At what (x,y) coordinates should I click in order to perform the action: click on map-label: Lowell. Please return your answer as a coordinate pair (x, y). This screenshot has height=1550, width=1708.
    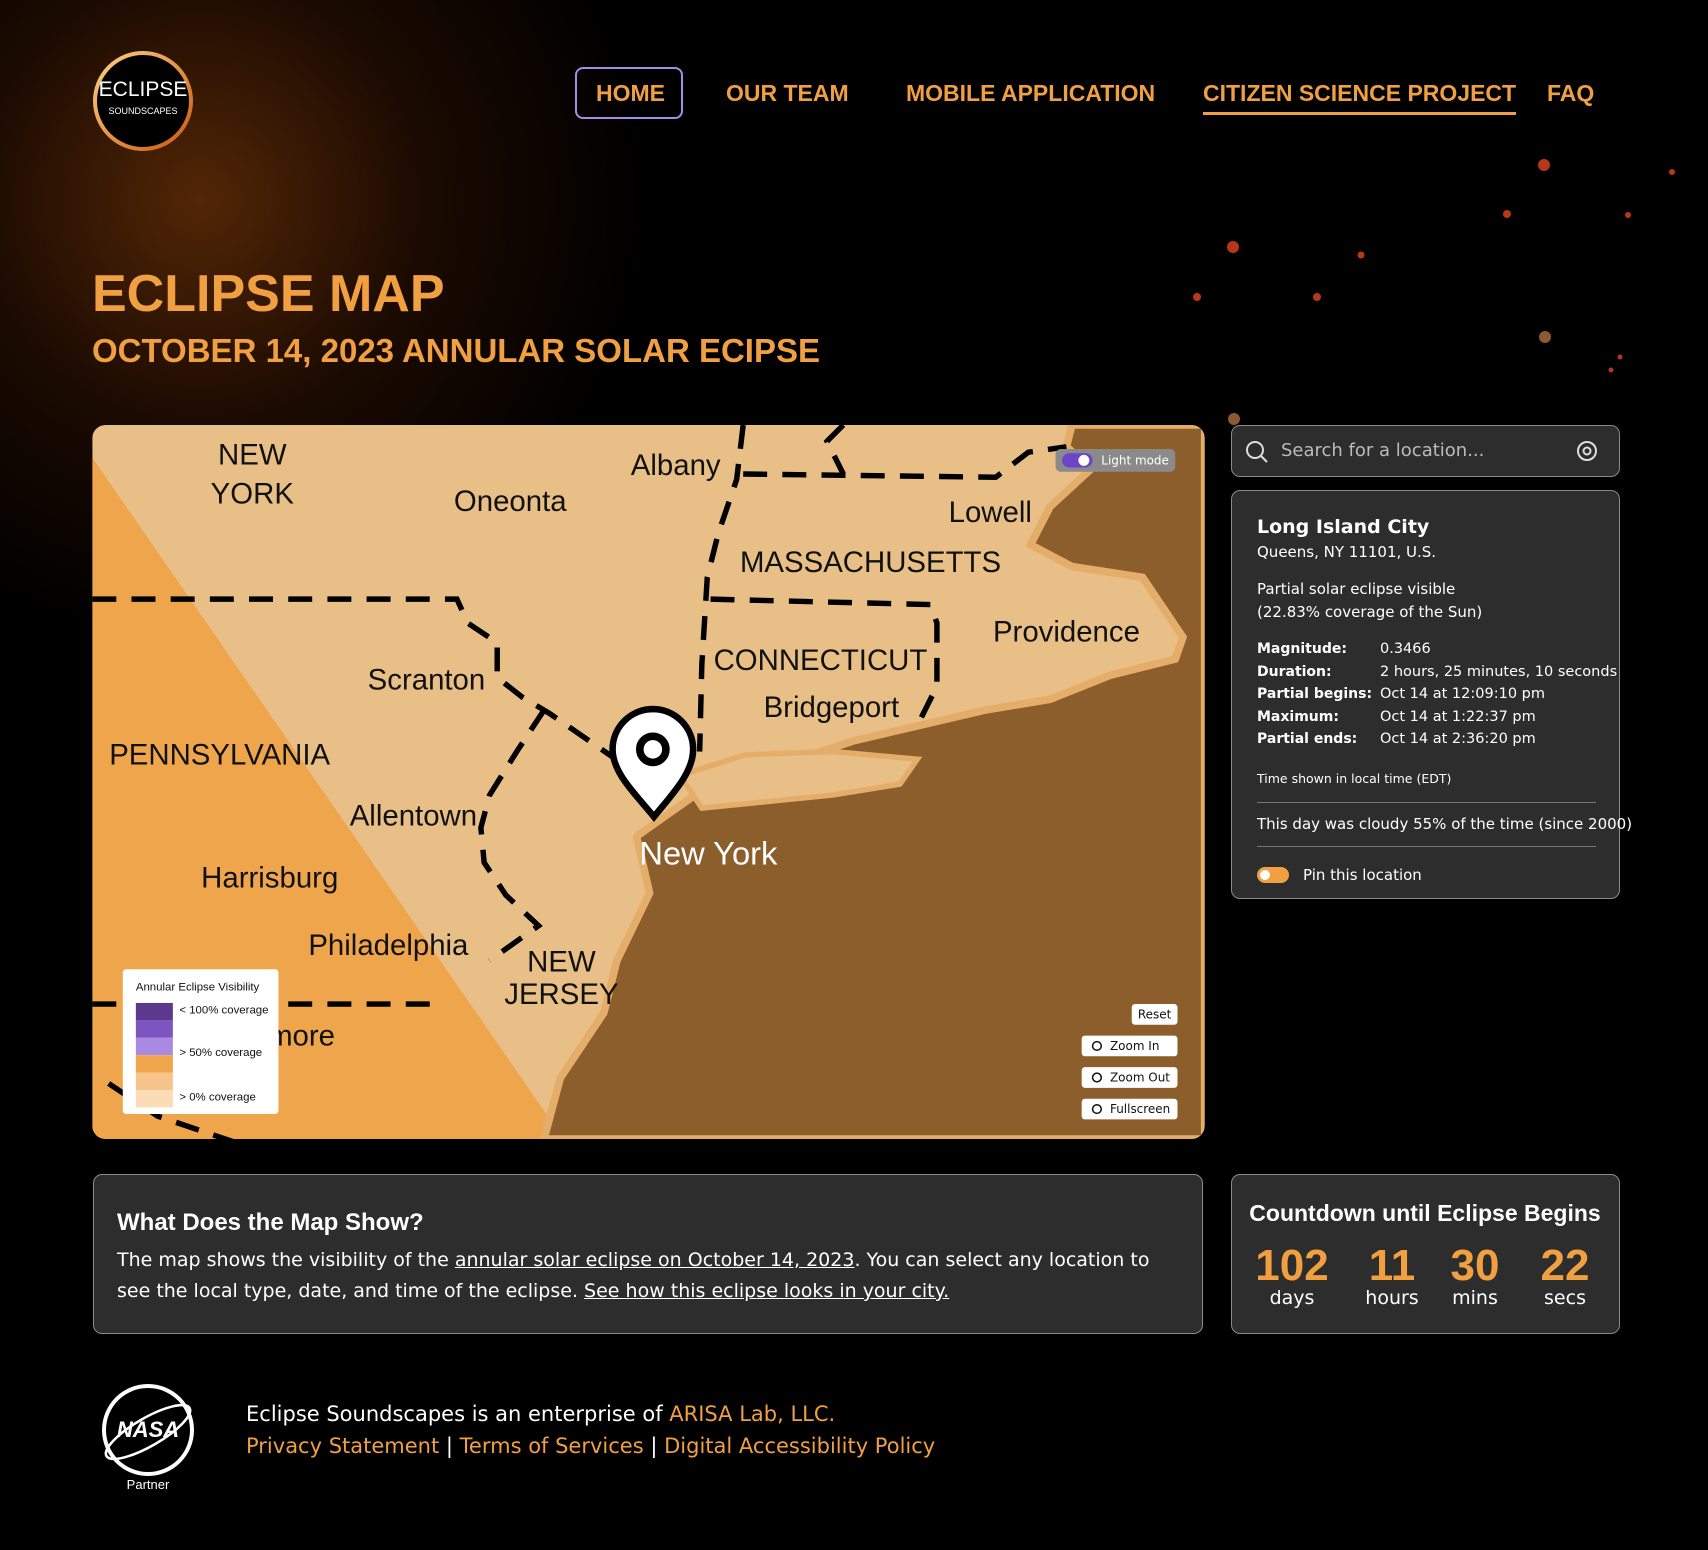
    Looking at the image, I should click on (990, 512).